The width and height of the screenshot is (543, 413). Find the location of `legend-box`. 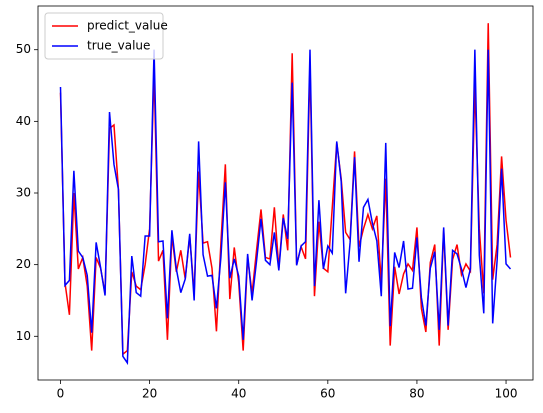

legend-box is located at coordinates (104, 36).